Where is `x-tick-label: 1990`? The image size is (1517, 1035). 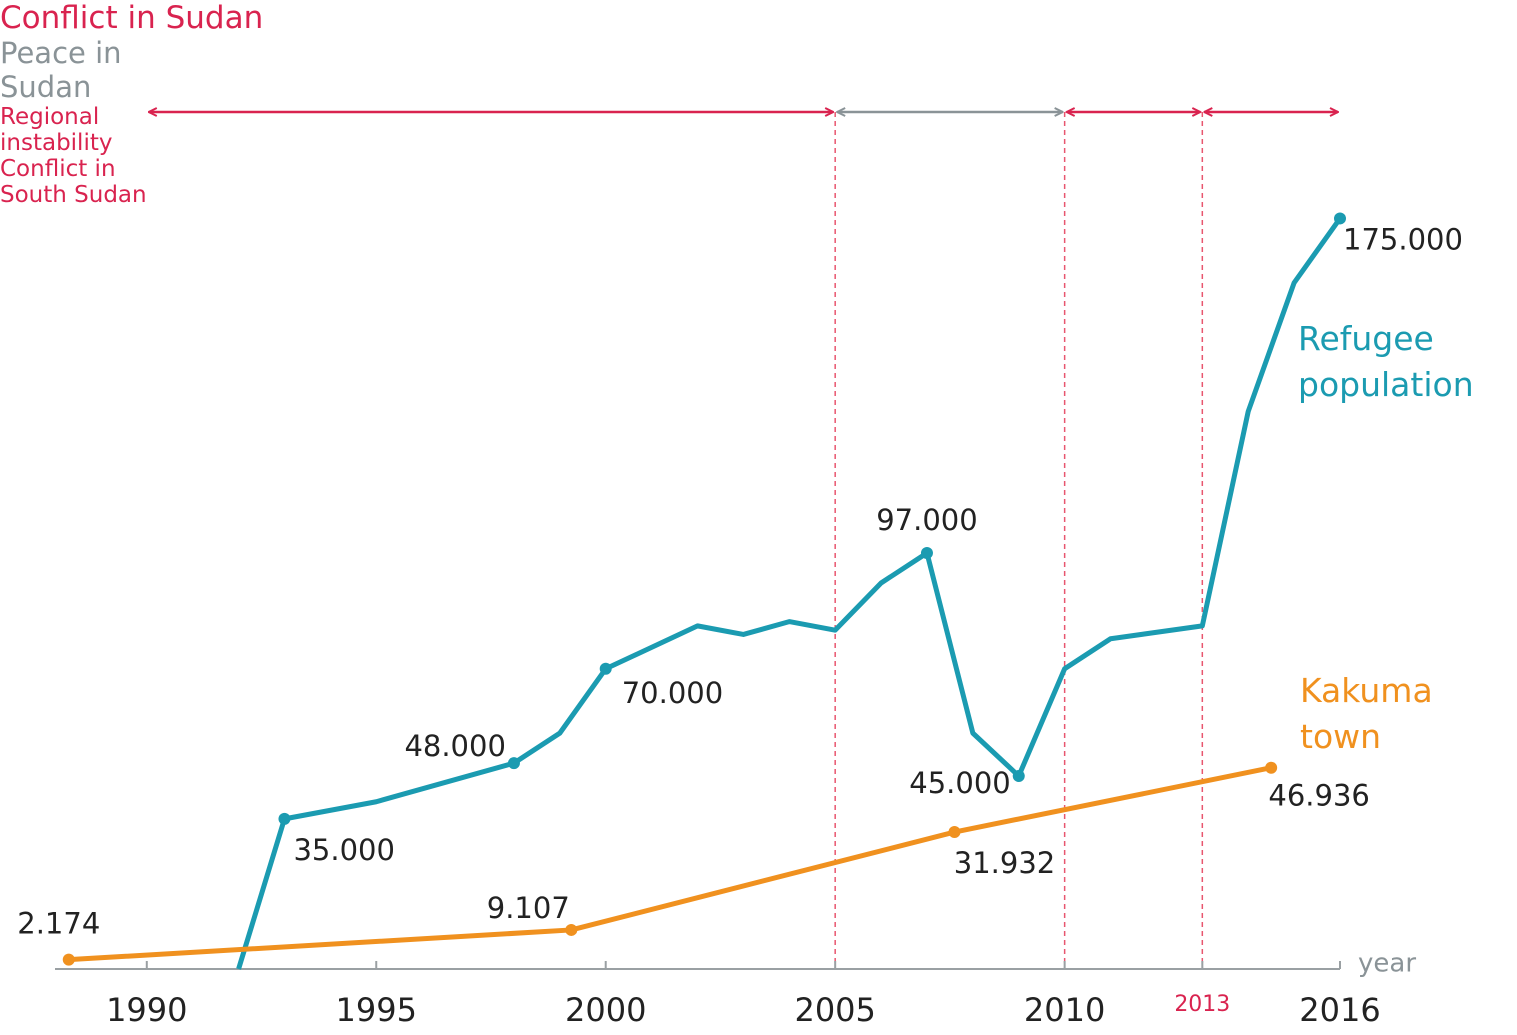 x-tick-label: 1990 is located at coordinates (146, 1010).